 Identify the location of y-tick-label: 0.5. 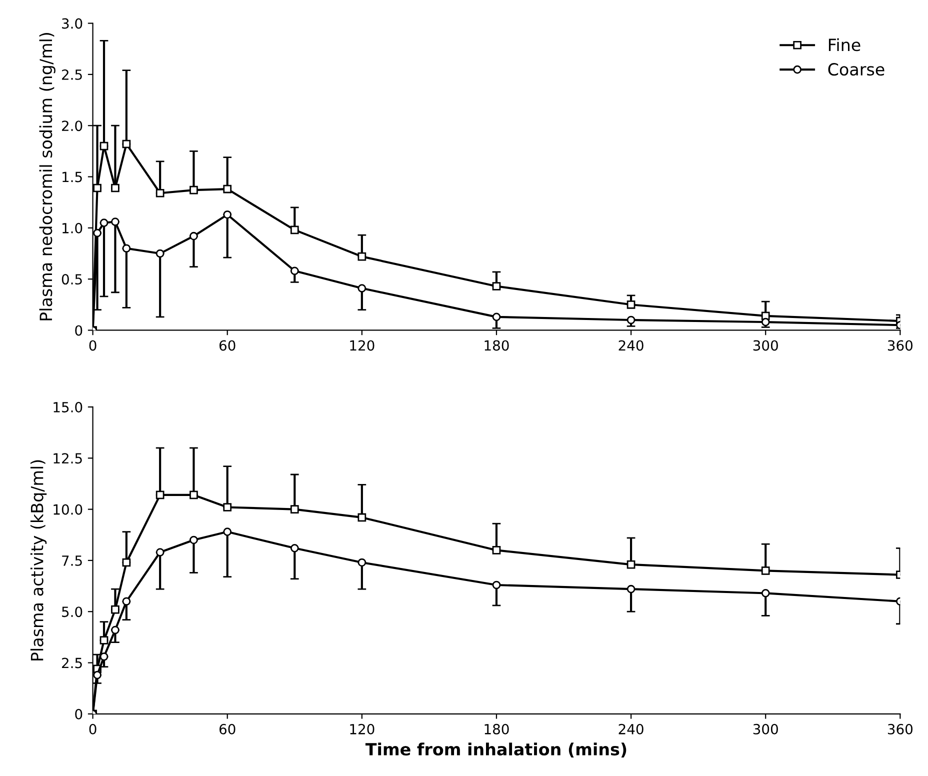
(72, 279).